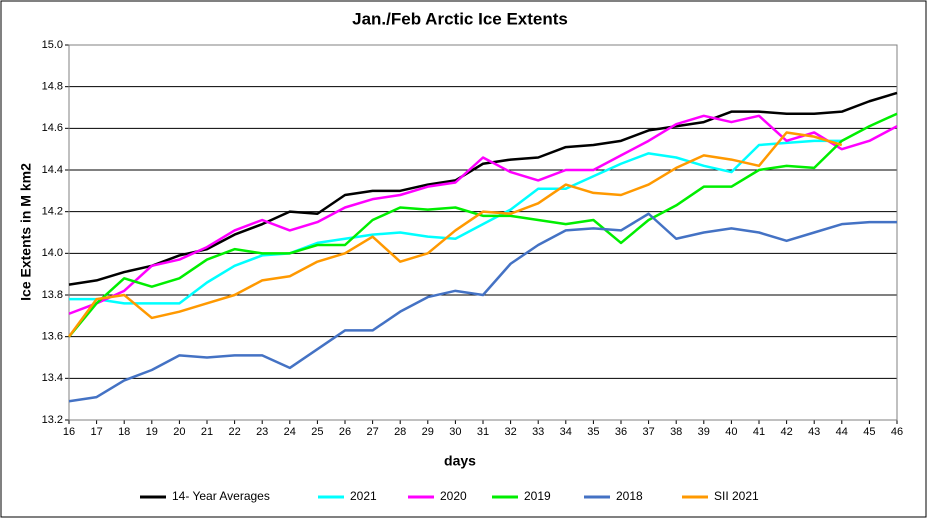  Describe the element at coordinates (453, 496) in the screenshot. I see `legend-label: 2020` at that location.